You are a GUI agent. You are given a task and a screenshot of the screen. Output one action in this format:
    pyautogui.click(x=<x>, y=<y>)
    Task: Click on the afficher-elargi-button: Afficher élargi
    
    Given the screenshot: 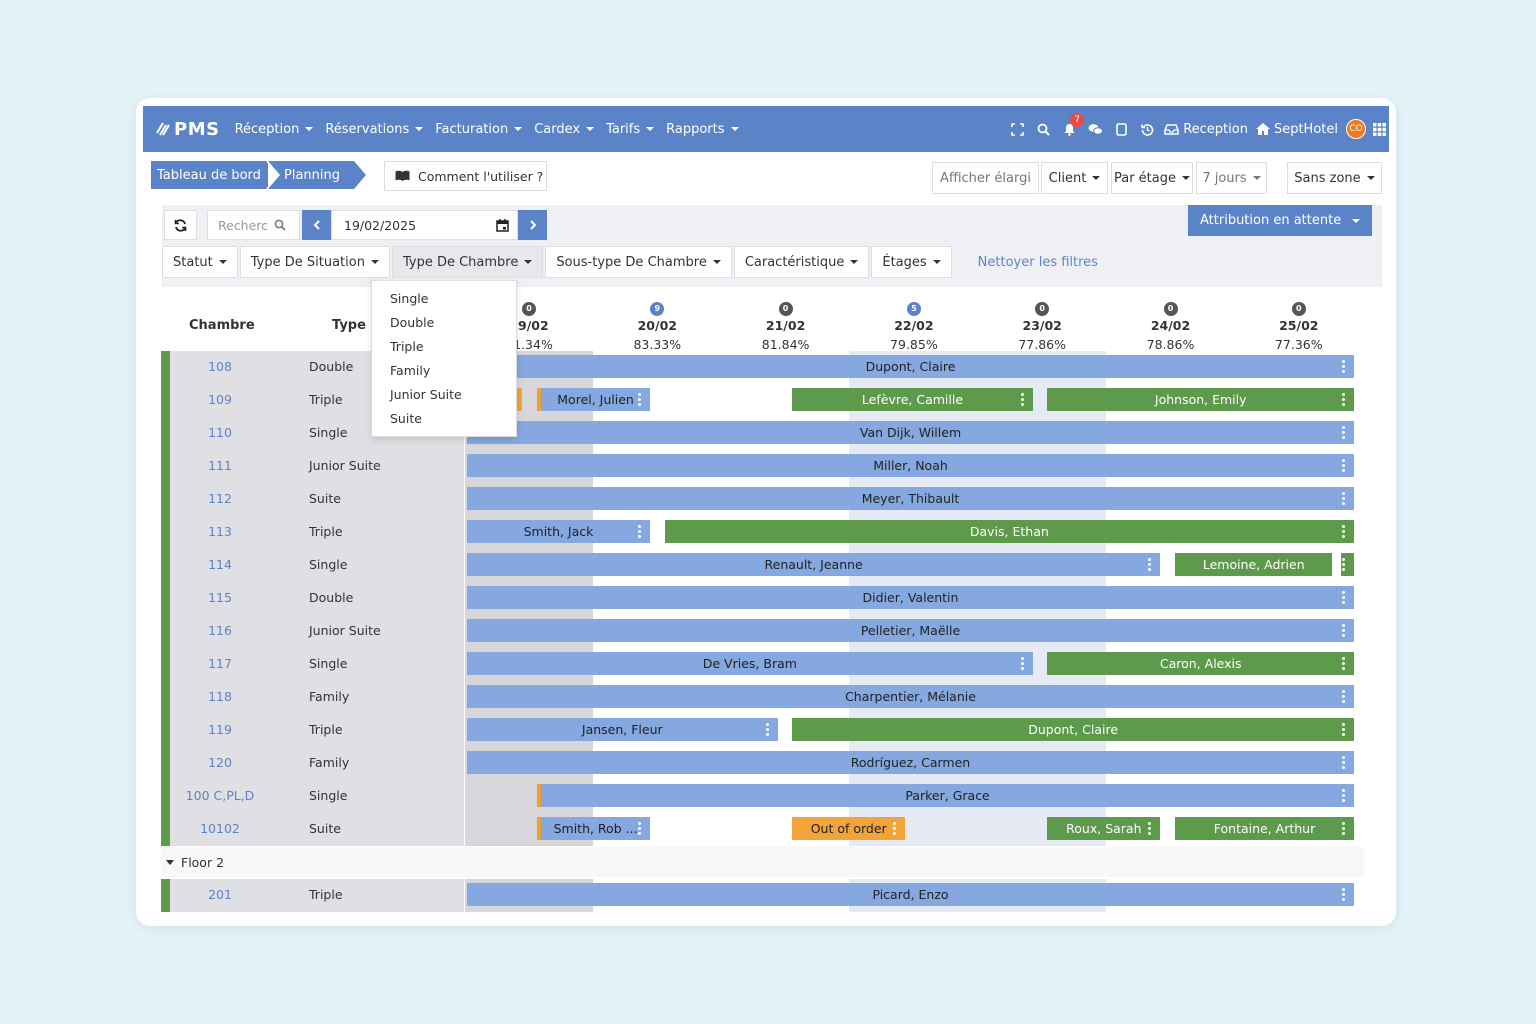 What is the action you would take?
    pyautogui.click(x=985, y=178)
    